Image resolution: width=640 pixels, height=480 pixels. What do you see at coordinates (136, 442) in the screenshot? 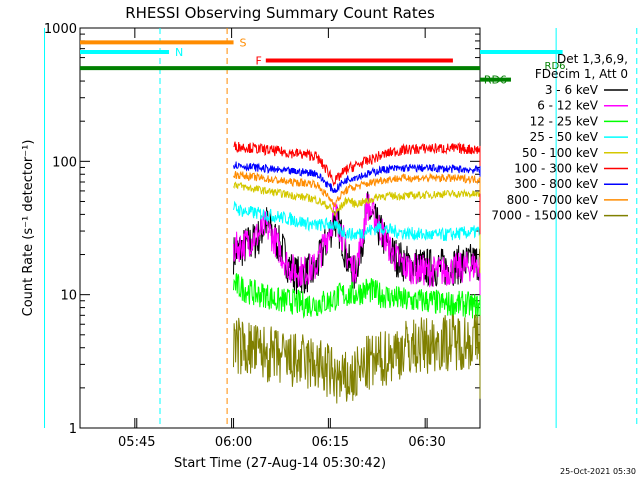
I see `x-tick-label: 05:45` at bounding box center [136, 442].